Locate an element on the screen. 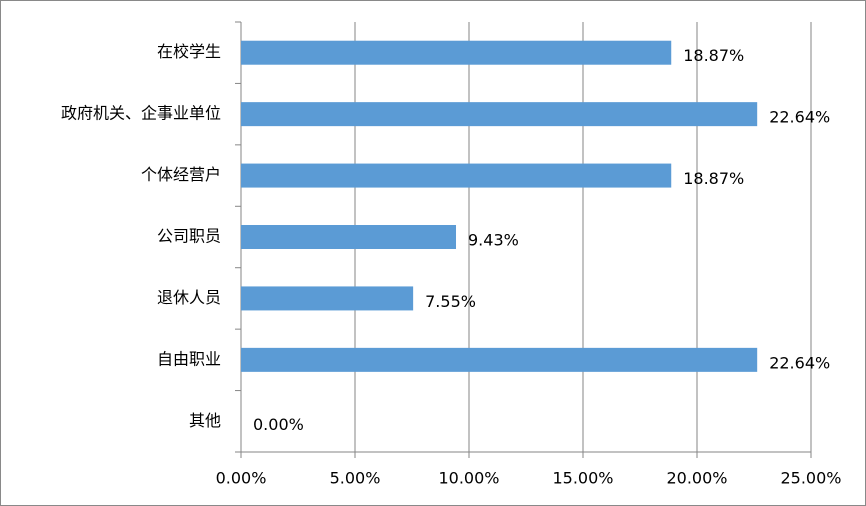  y-tick-label: 在校学生 is located at coordinates (189, 51).